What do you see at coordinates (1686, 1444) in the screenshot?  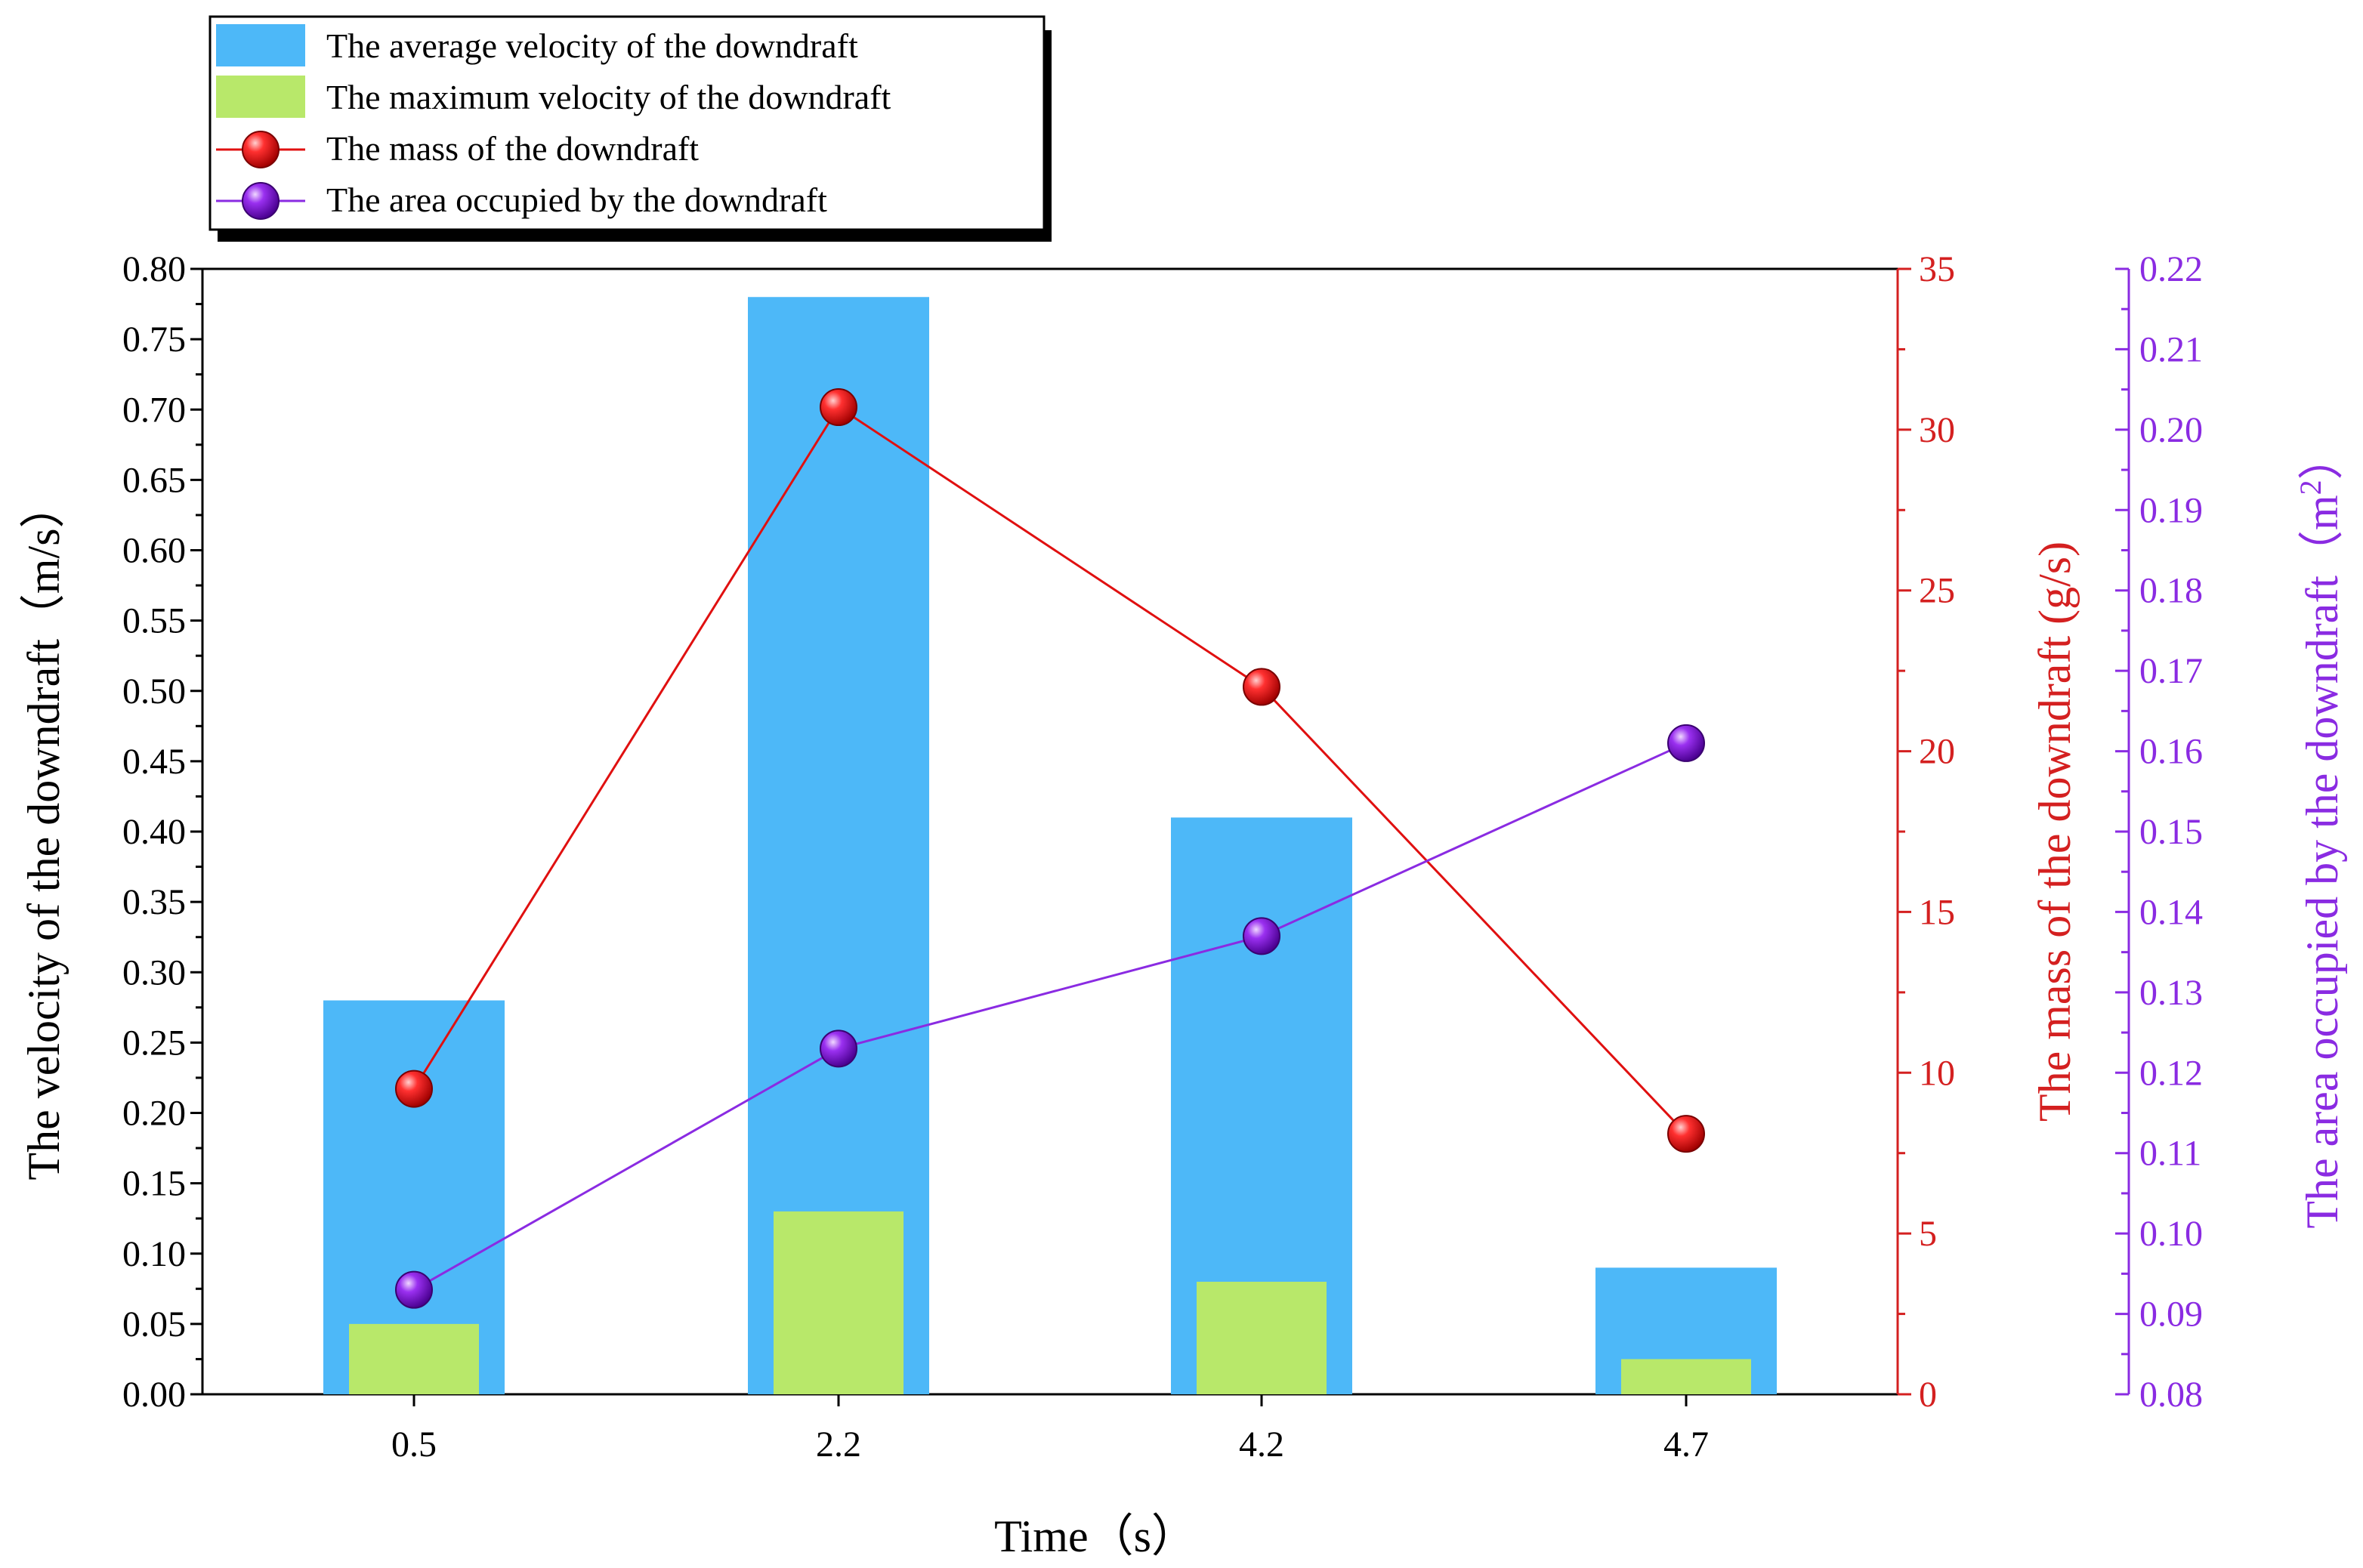 I see `x-tick-label: 4.7` at bounding box center [1686, 1444].